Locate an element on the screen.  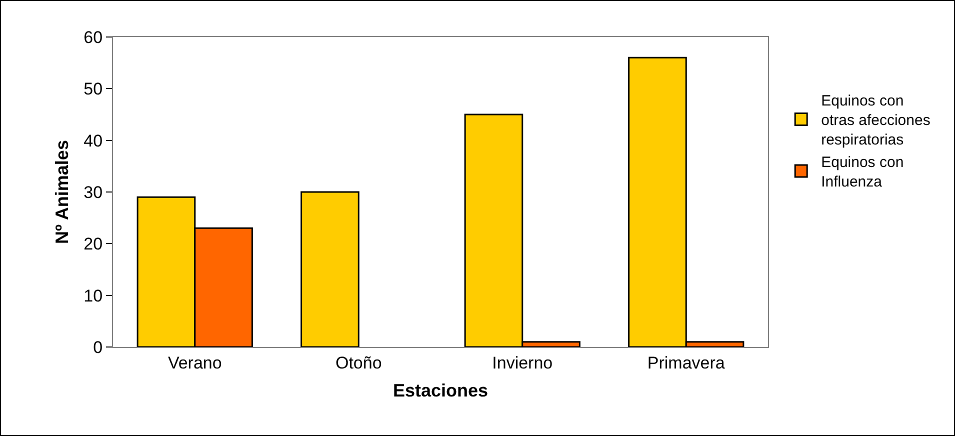
x-tick-label: Verano is located at coordinates (195, 362).